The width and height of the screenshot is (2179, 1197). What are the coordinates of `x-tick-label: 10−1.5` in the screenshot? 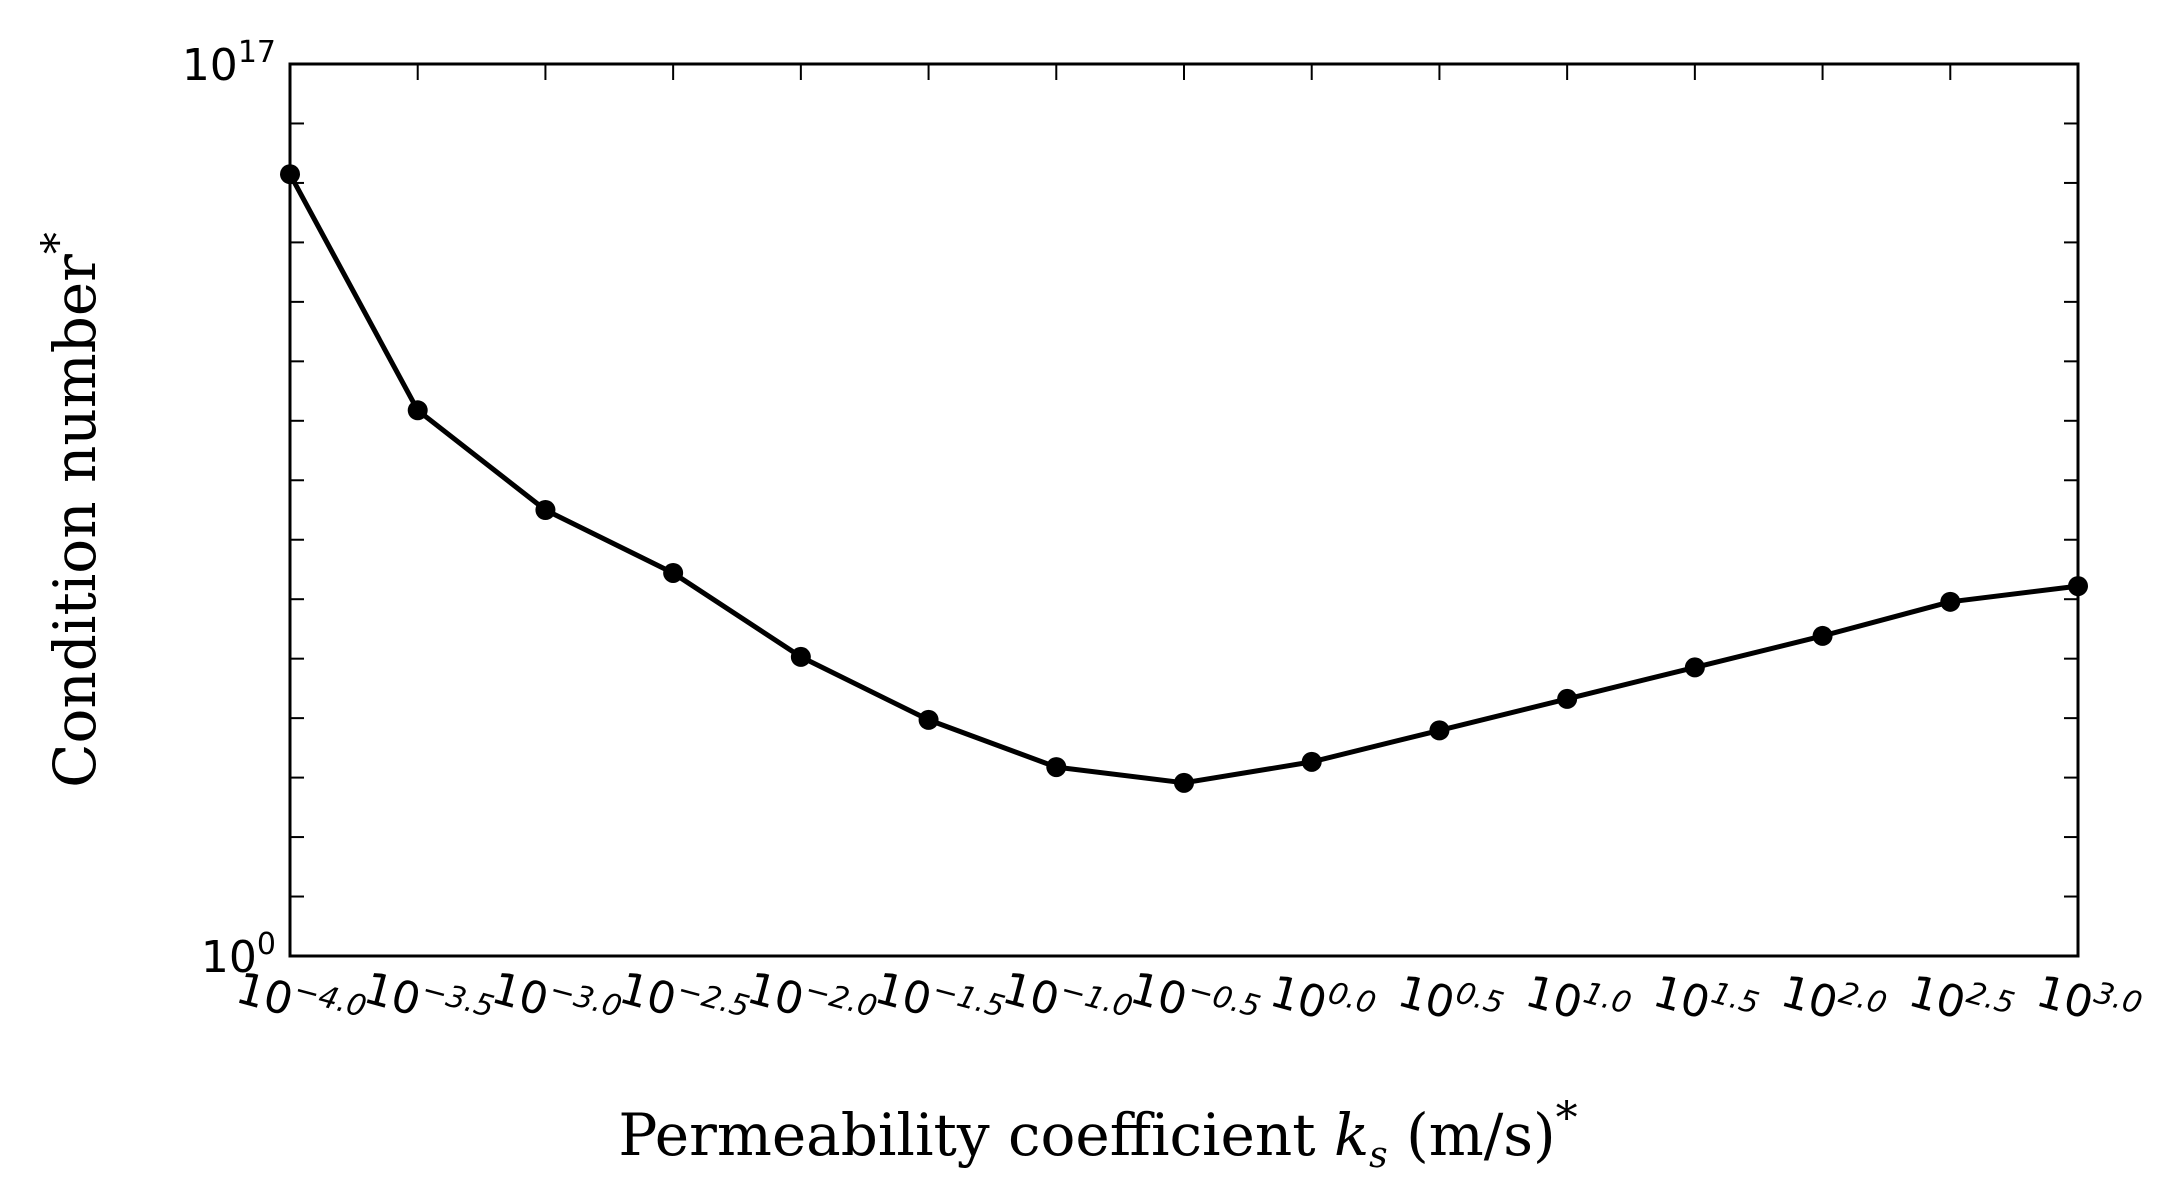 It's located at (938, 1001).